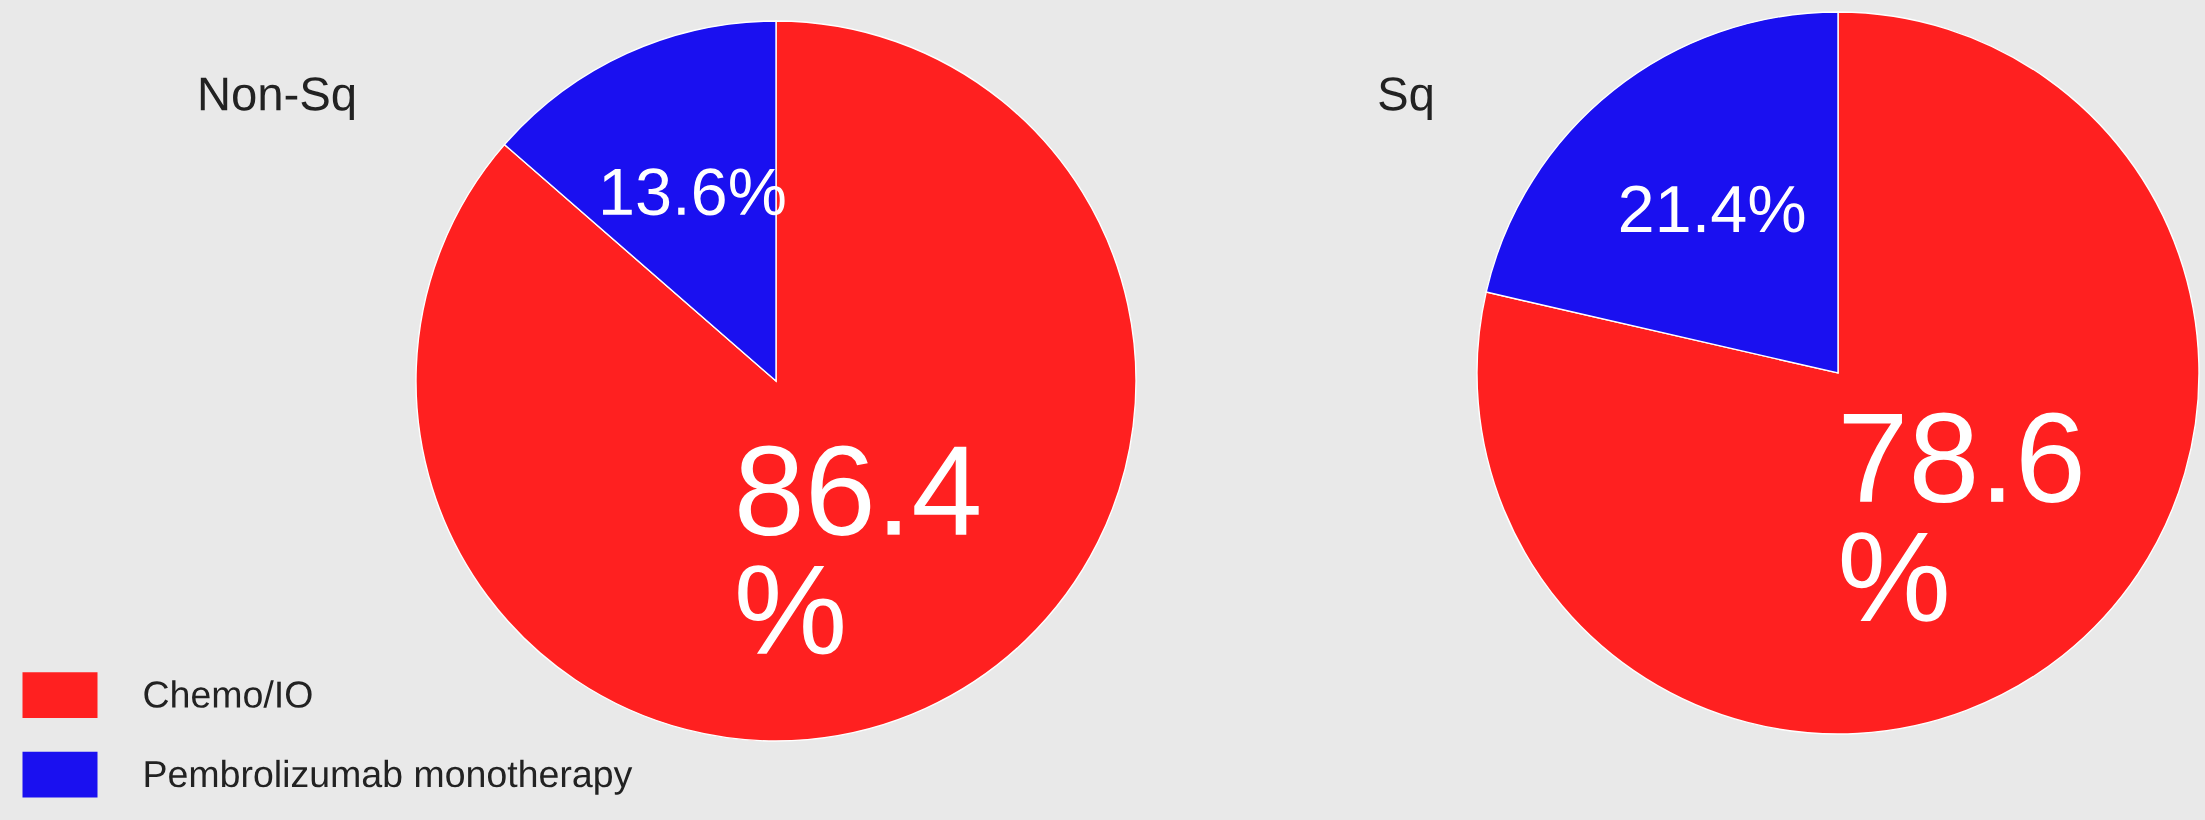 The height and width of the screenshot is (820, 2205). What do you see at coordinates (277, 99) in the screenshot?
I see `text: Non-Sq` at bounding box center [277, 99].